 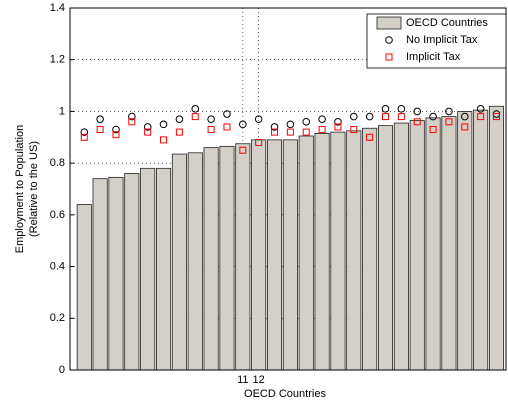 What do you see at coordinates (447, 23) in the screenshot?
I see `legend-label: OECD Countries` at bounding box center [447, 23].